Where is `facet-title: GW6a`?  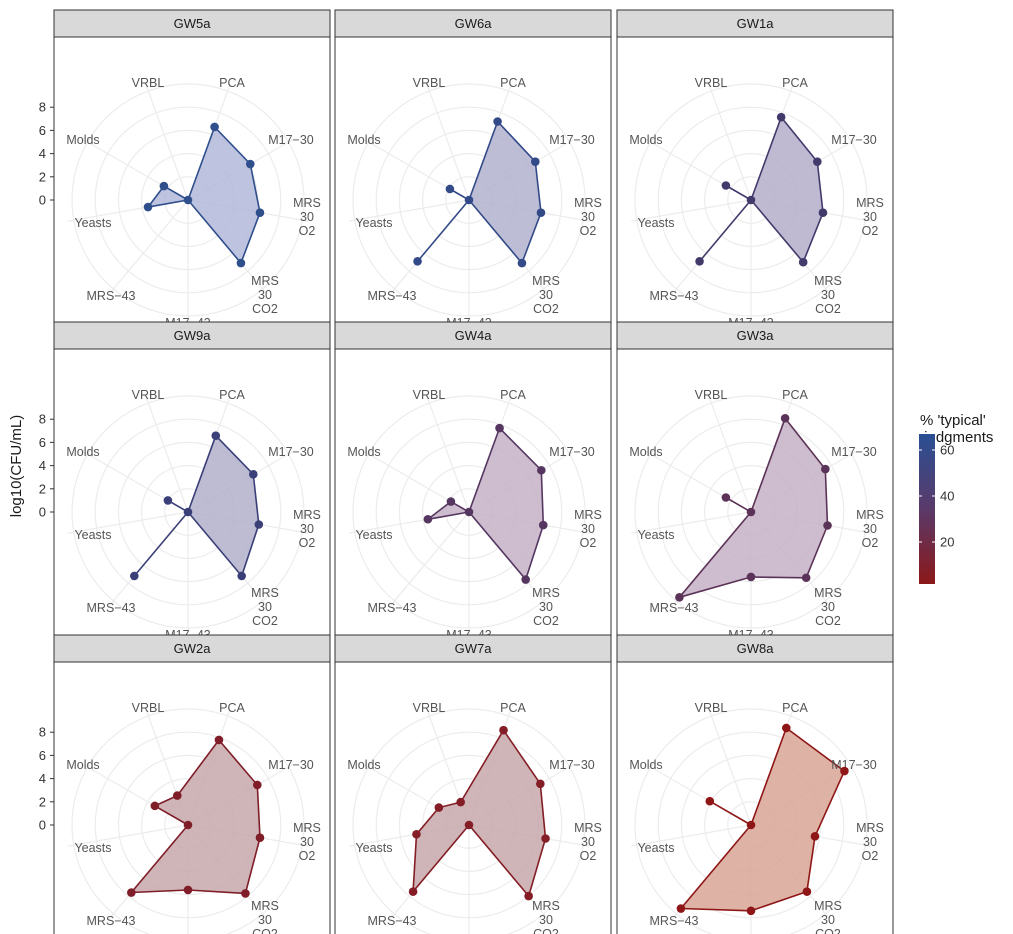 facet-title: GW6a is located at coordinates (474, 23).